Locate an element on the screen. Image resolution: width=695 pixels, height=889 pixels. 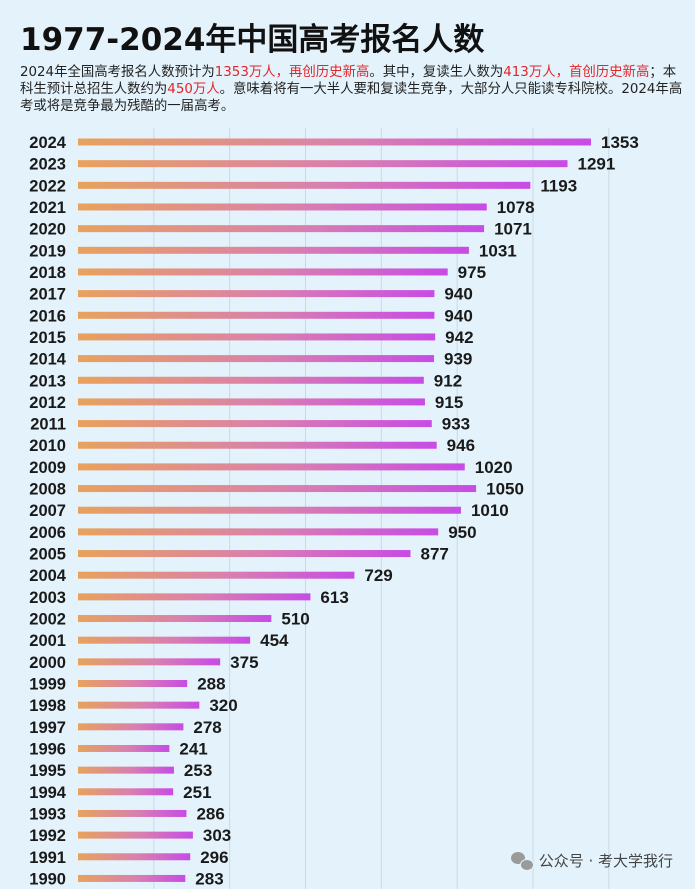
value-label-2004: 729 is located at coordinates (378, 575).